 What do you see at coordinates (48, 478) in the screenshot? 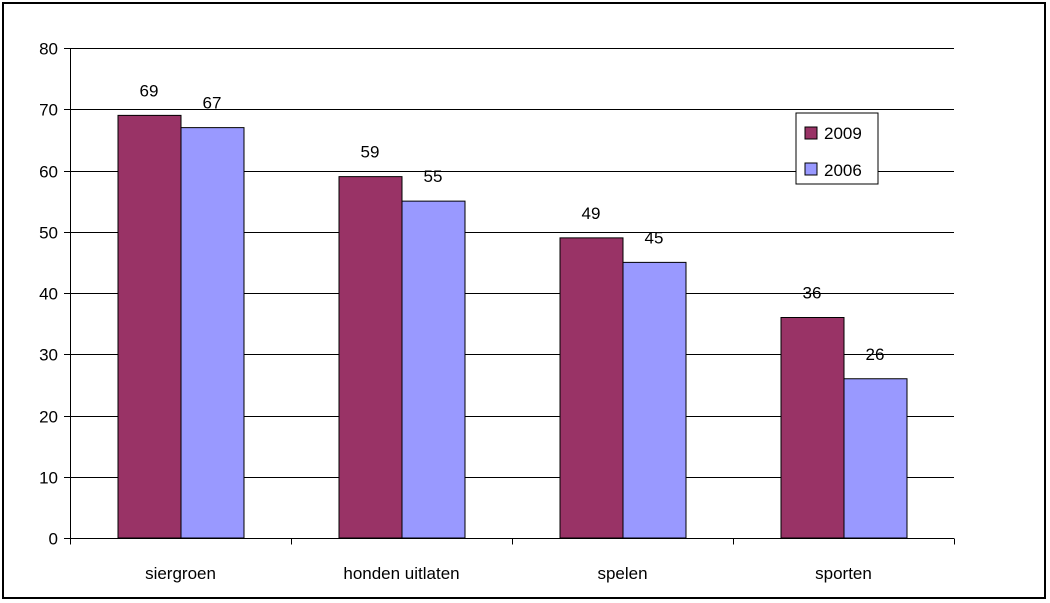
I see `y-tick-label: 10` at bounding box center [48, 478].